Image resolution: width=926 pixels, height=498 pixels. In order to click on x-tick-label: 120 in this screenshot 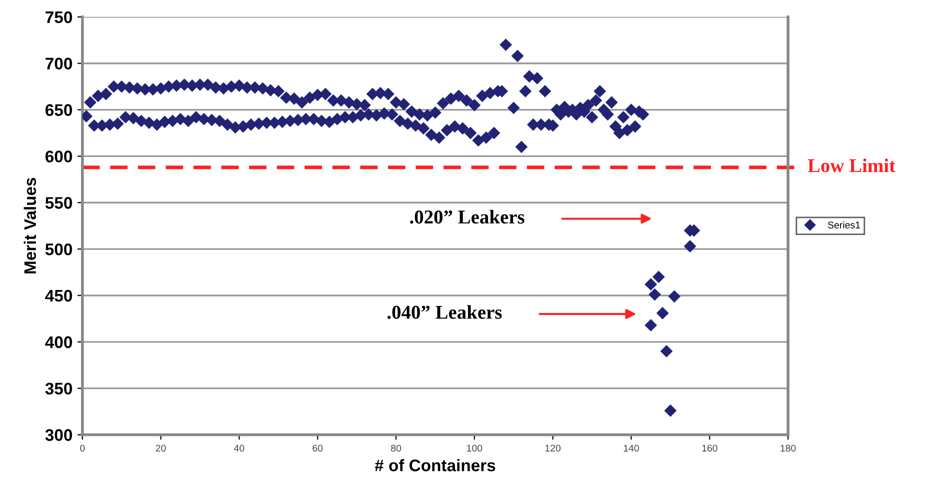, I will do `click(553, 448)`.